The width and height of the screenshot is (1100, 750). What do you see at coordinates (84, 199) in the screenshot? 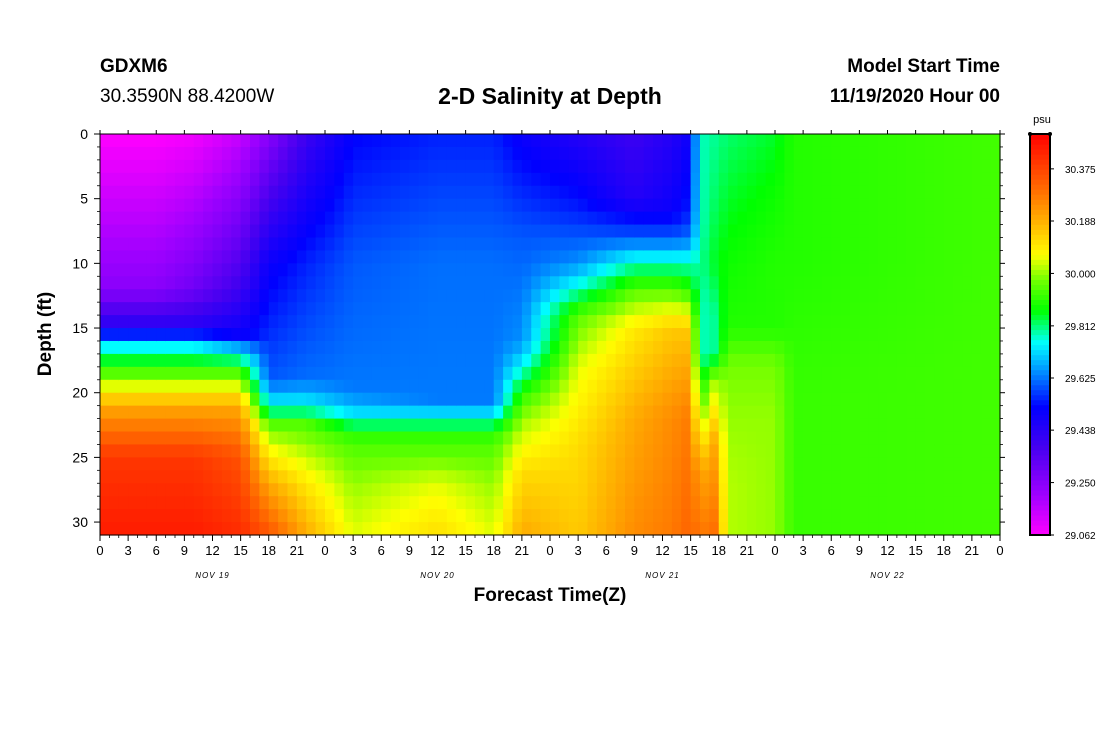
I see `y-tick-label: 5` at bounding box center [84, 199].